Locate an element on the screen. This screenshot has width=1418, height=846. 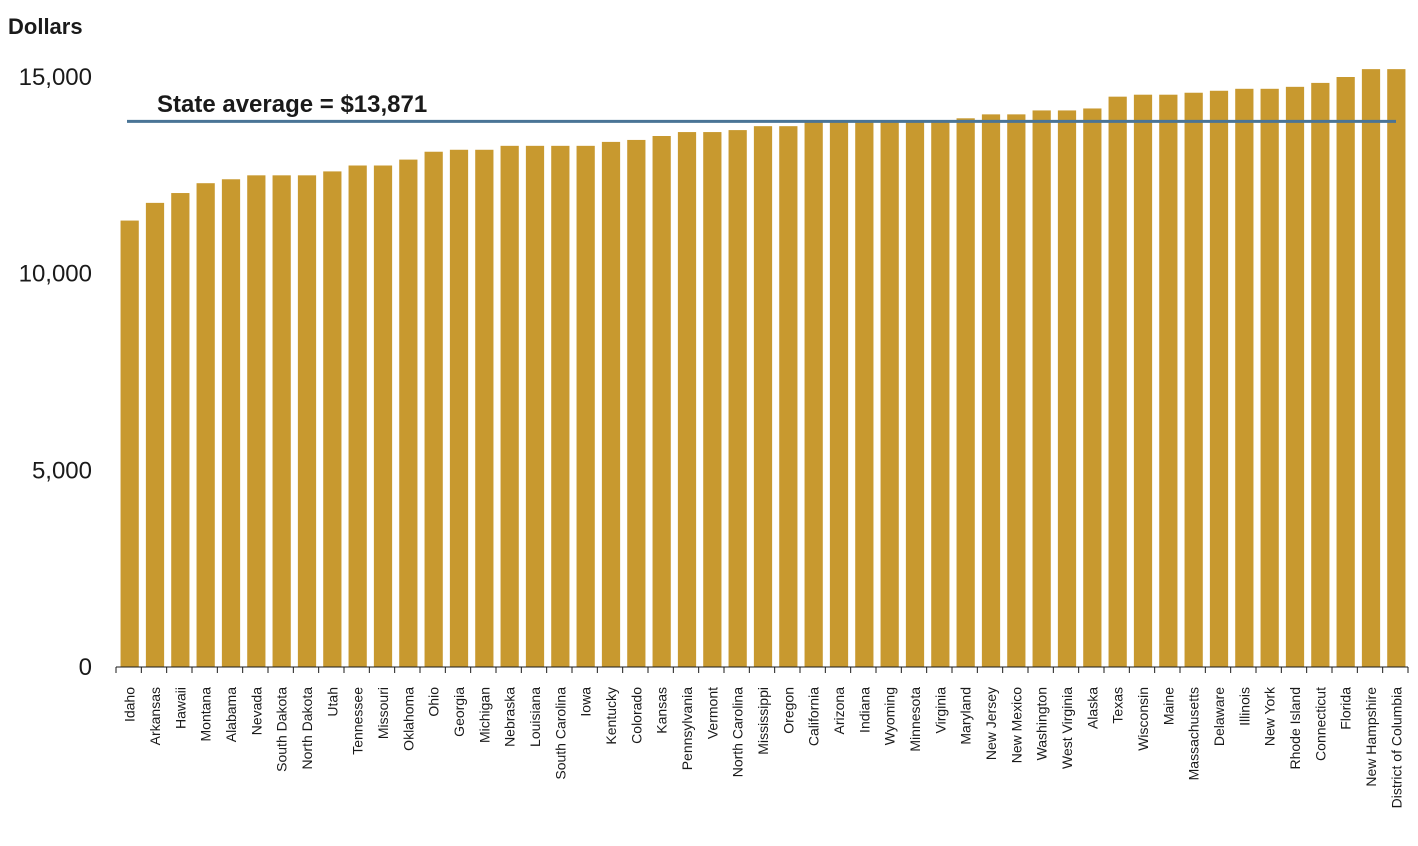
y-tick-label: 0 is located at coordinates (85, 667).